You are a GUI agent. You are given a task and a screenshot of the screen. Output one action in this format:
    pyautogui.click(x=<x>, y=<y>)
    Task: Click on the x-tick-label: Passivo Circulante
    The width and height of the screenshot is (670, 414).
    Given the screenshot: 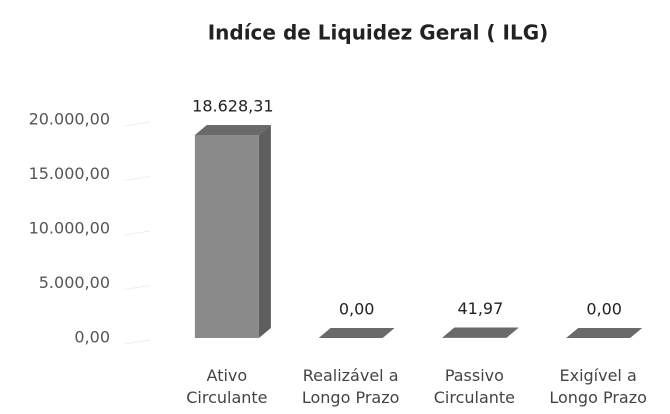 What is the action you would take?
    pyautogui.click(x=474, y=386)
    